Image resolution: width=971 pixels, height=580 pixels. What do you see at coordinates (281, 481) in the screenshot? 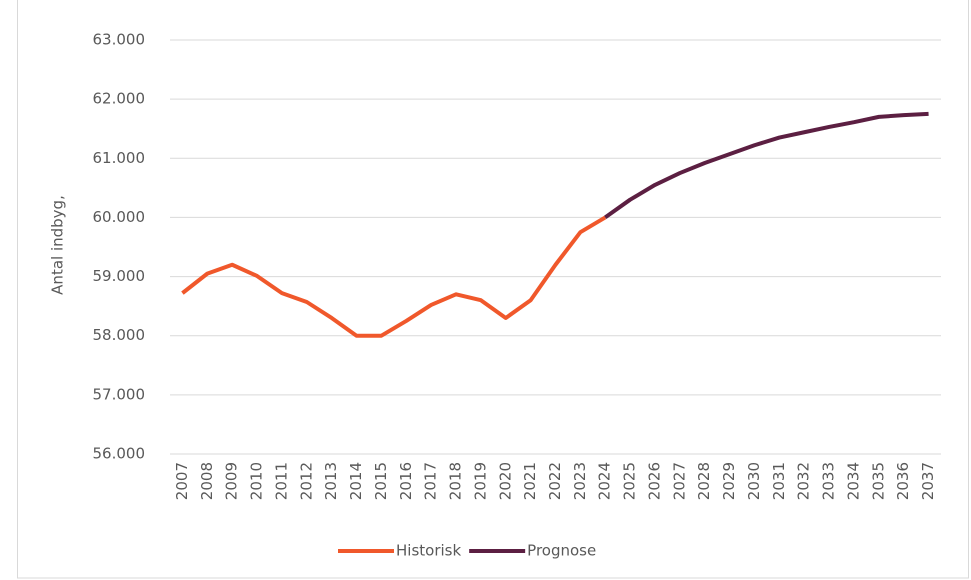
I see `x-tick-label: 2011` at bounding box center [281, 481].